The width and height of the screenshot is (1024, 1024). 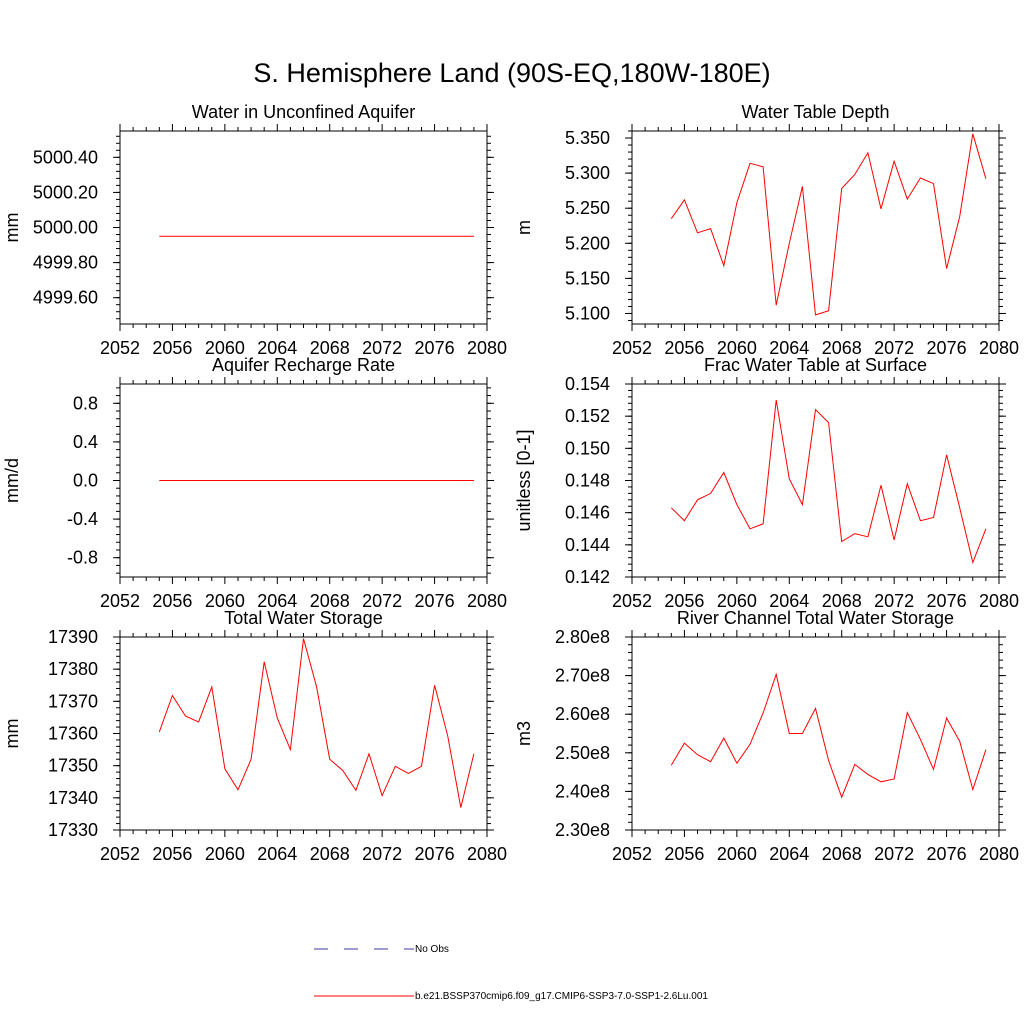 What do you see at coordinates (582, 830) in the screenshot?
I see `y-tick-label: 2.30e8` at bounding box center [582, 830].